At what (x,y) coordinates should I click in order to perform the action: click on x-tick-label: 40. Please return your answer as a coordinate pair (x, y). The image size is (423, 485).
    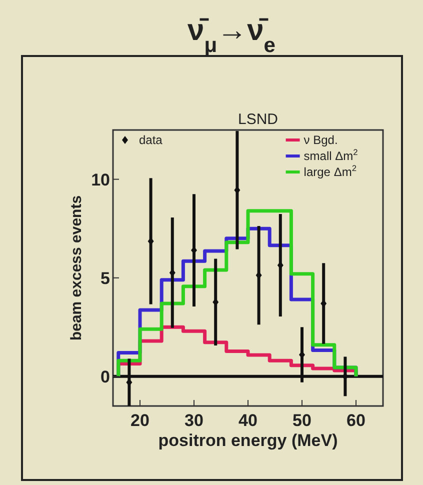
    Looking at the image, I should click on (248, 420).